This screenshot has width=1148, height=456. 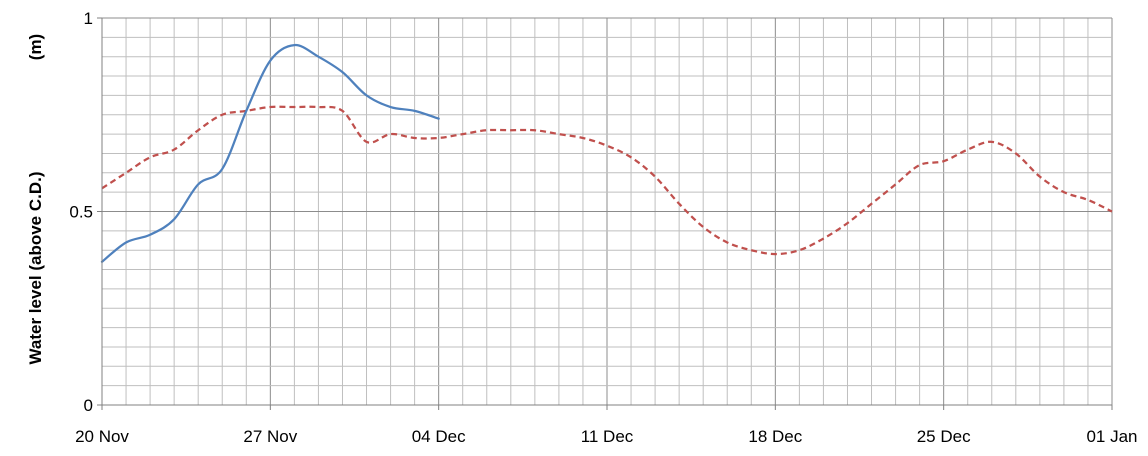 What do you see at coordinates (88, 18) in the screenshot?
I see `y-tick-label: 1` at bounding box center [88, 18].